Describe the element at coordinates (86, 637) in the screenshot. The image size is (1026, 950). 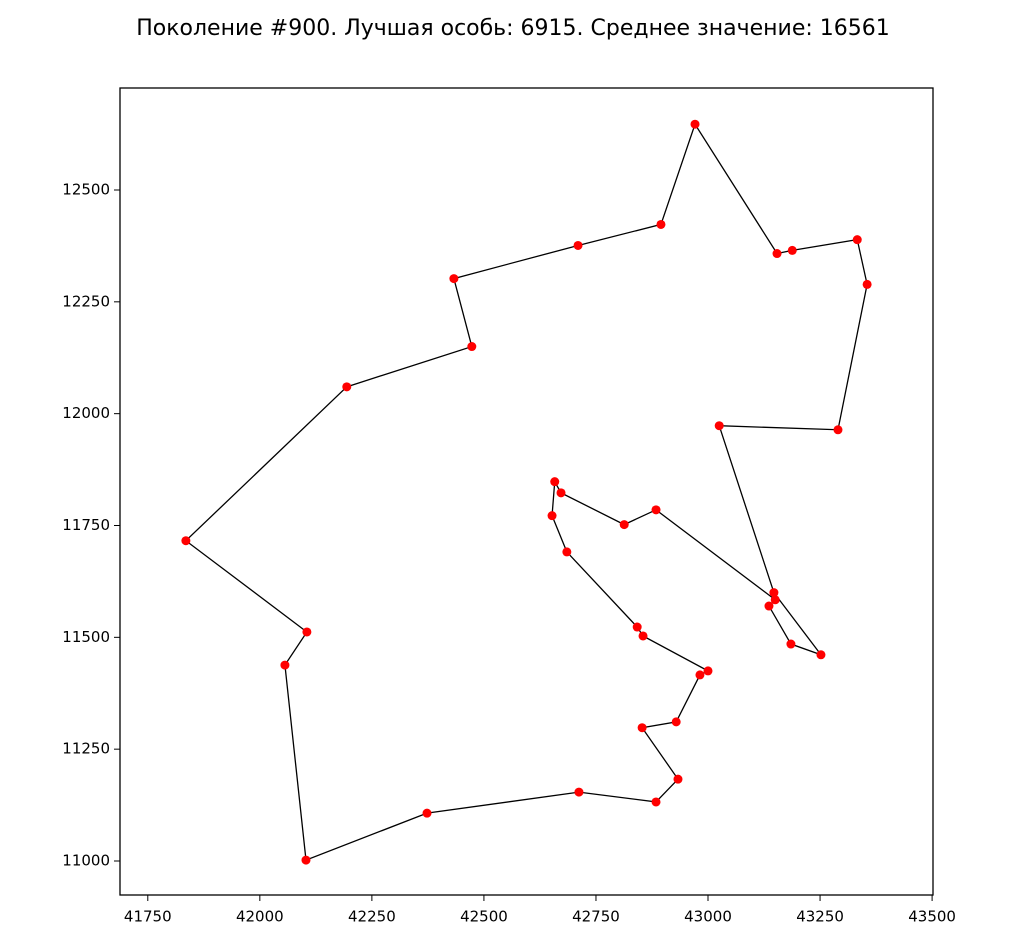
I see `y-tick-label: 11500` at that location.